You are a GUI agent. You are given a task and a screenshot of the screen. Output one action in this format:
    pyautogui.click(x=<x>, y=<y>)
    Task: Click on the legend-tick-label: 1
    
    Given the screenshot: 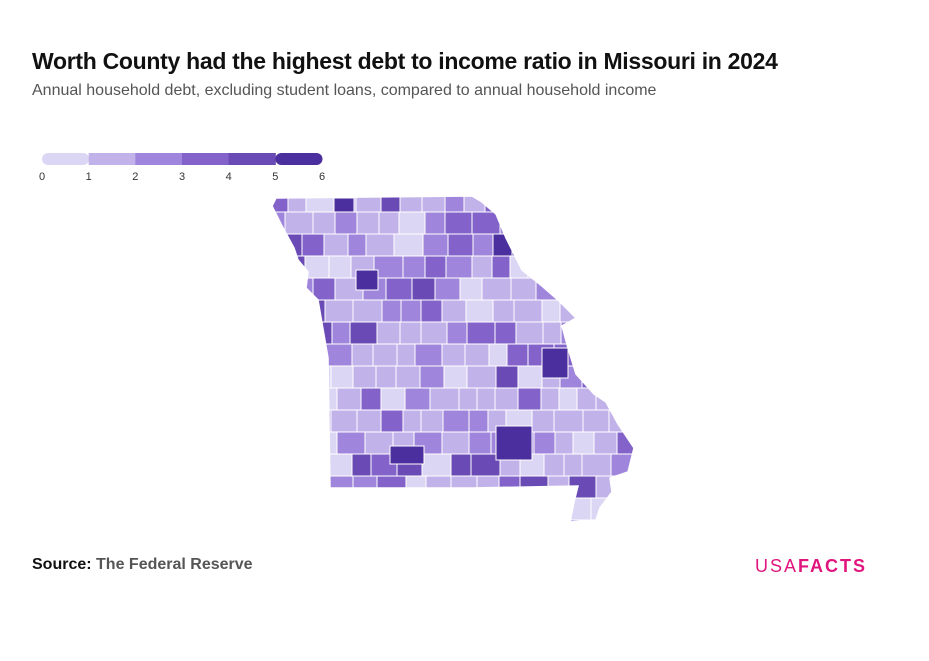 What is the action you would take?
    pyautogui.click(x=89, y=177)
    